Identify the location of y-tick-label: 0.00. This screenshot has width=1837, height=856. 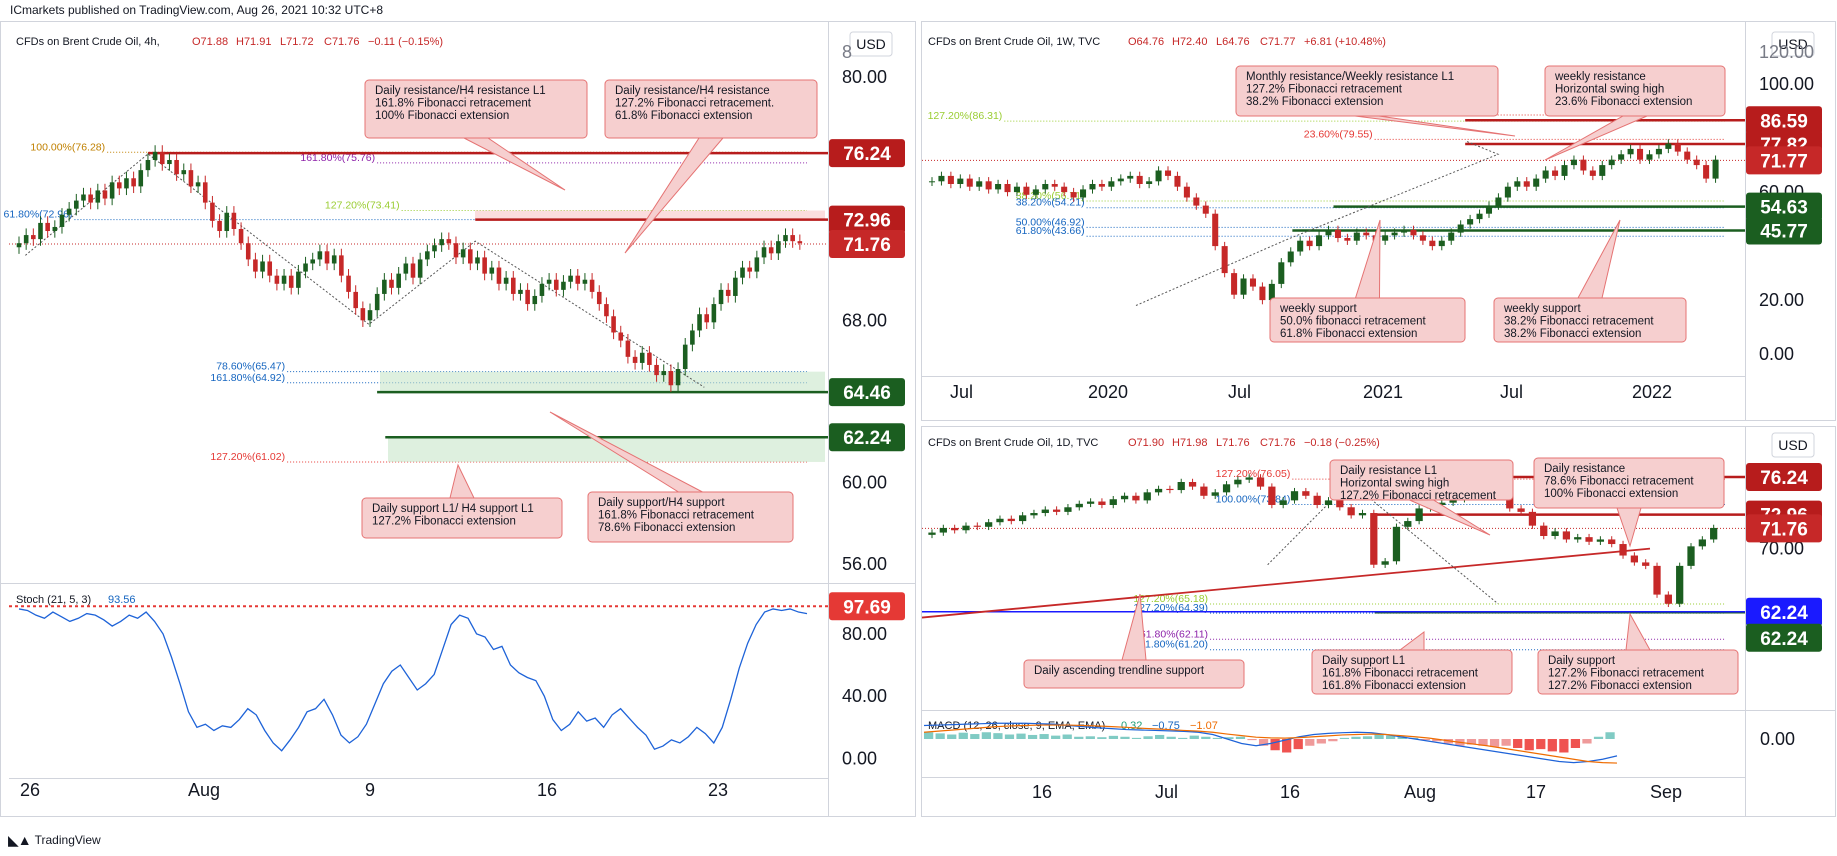
(1776, 354).